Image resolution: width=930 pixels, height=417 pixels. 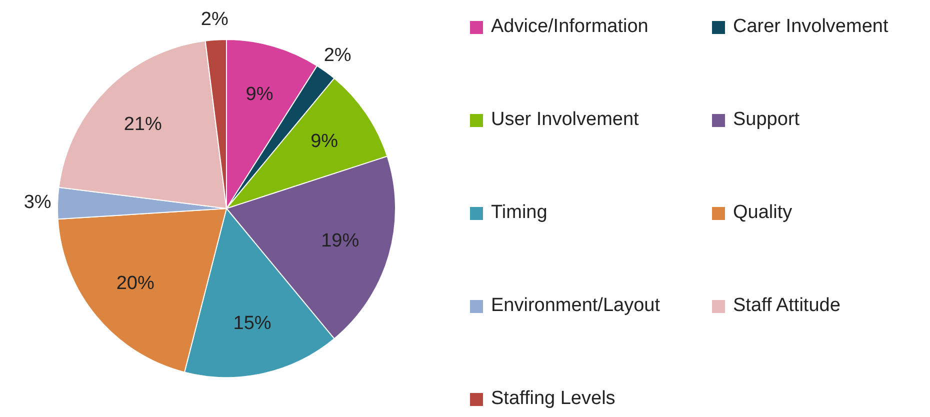 What do you see at coordinates (143, 125) in the screenshot?
I see `data-label: 21%` at bounding box center [143, 125].